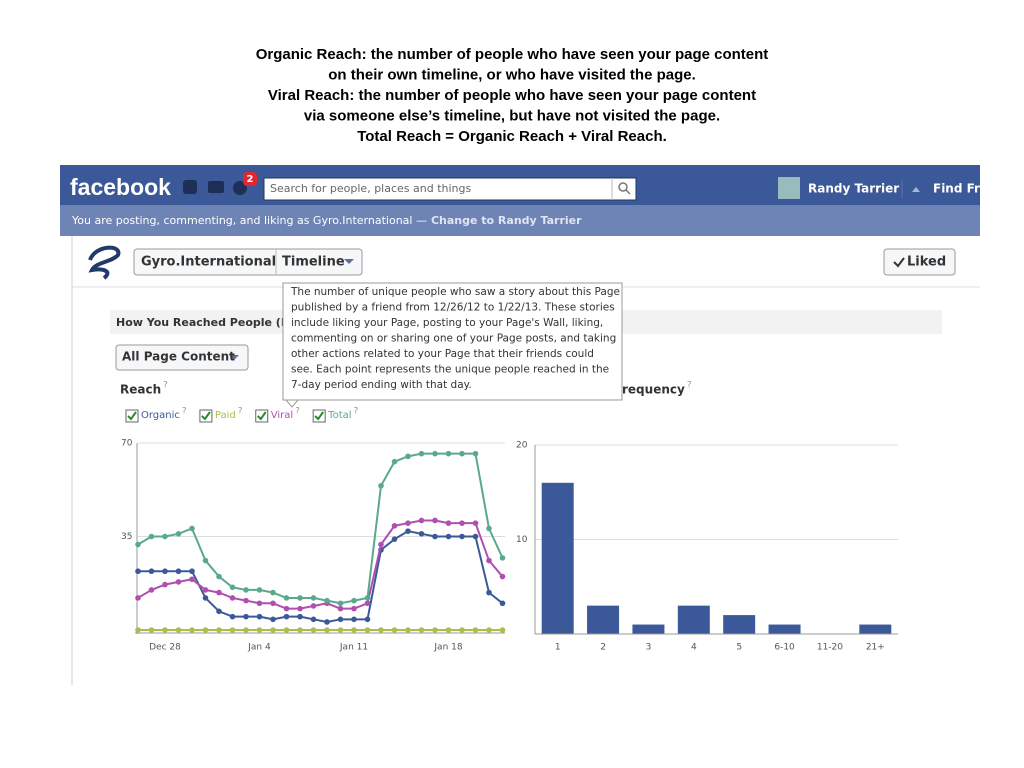 The height and width of the screenshot is (768, 1024). I want to click on avatar, so click(789, 188).